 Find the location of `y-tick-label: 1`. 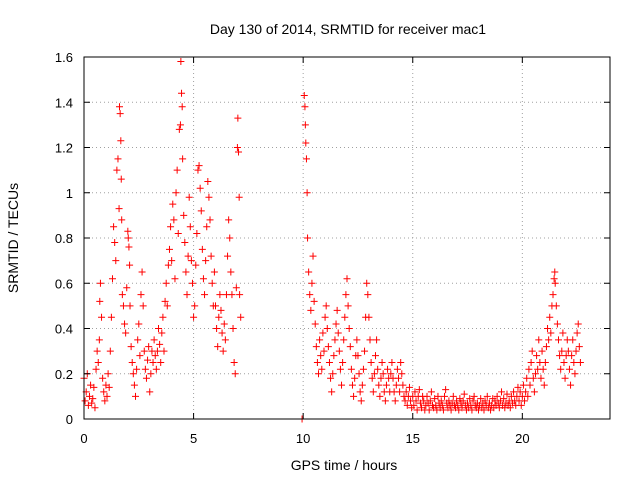

y-tick-label: 1 is located at coordinates (69, 193).